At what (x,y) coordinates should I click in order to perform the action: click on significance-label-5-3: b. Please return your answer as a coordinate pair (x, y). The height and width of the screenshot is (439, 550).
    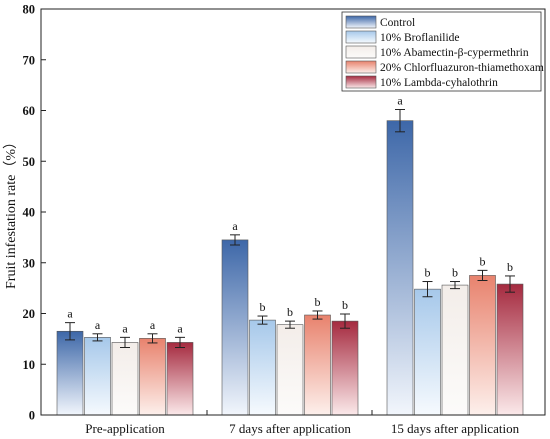
    Looking at the image, I should click on (510, 267).